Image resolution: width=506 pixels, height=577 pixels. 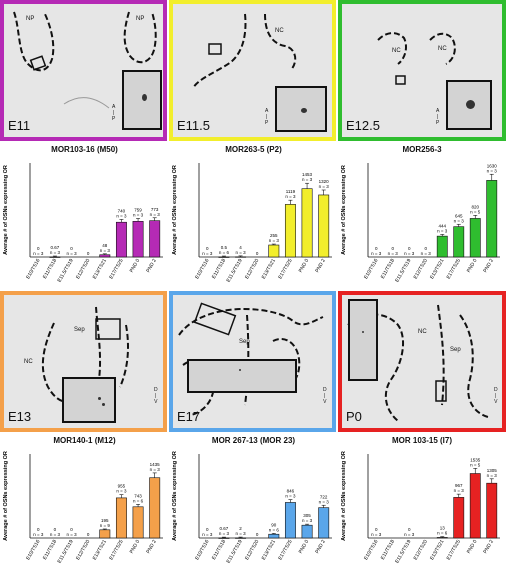 What do you see at coordinates (307, 174) in the screenshot?
I see `value-label: 1453` at bounding box center [307, 174].